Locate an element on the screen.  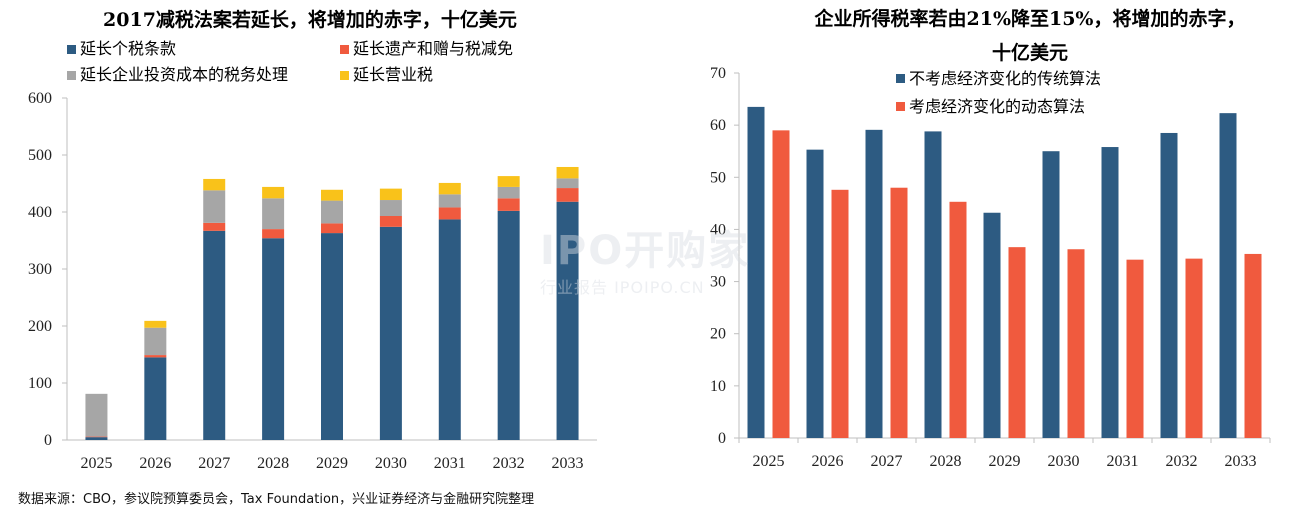
chart-2-x-tick-label: 2028 is located at coordinates (946, 461).